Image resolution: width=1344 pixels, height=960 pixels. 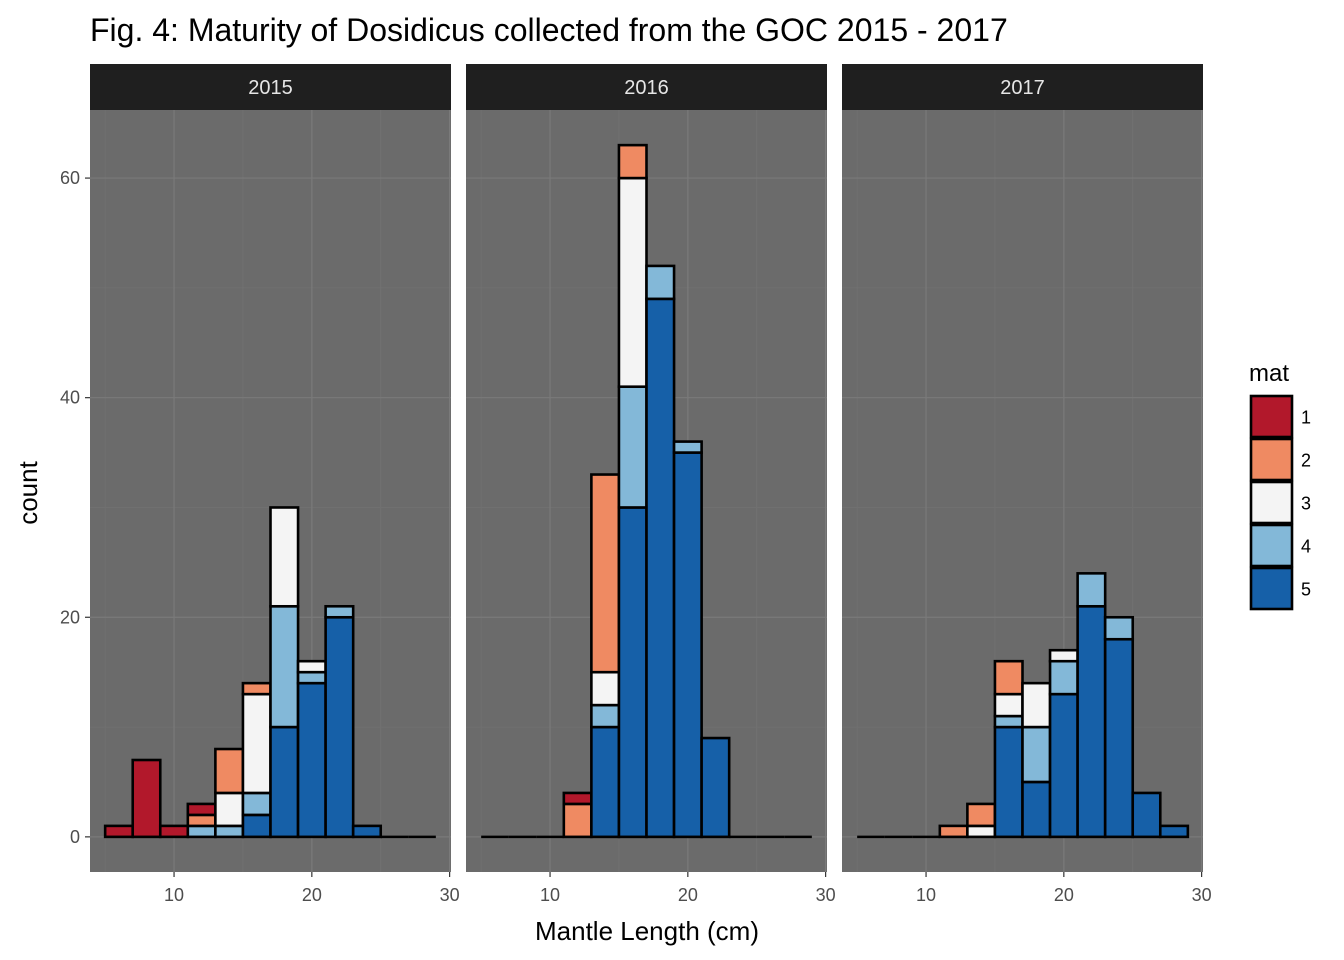 I want to click on facet-strip-label: 2016, so click(x=646, y=88).